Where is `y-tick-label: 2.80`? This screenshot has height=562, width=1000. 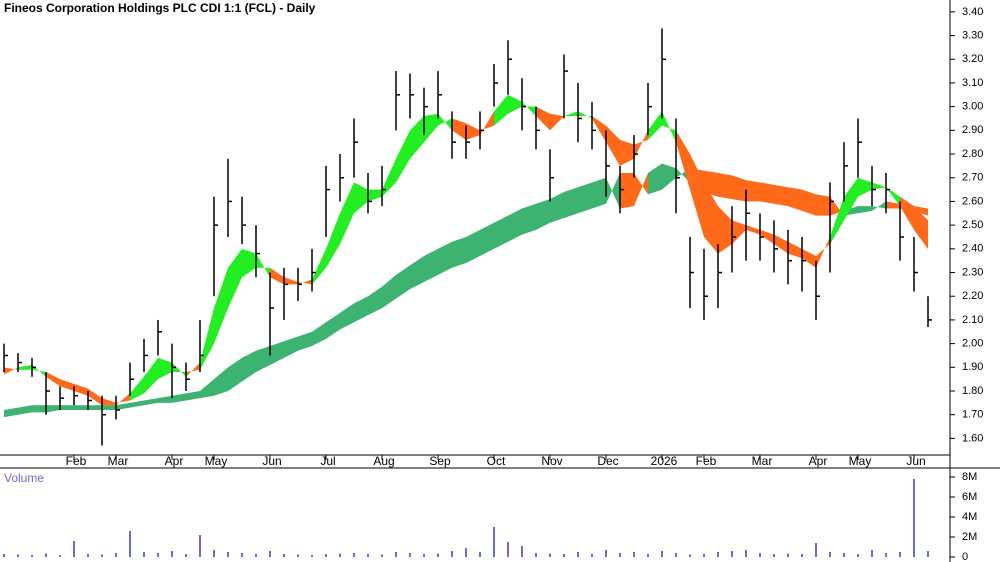 y-tick-label: 2.80 is located at coordinates (972, 154).